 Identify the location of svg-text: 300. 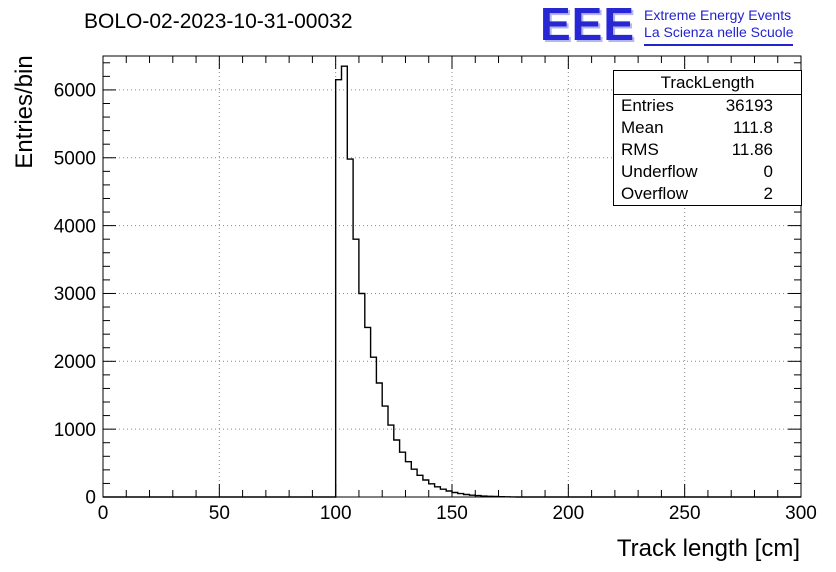
(801, 513).